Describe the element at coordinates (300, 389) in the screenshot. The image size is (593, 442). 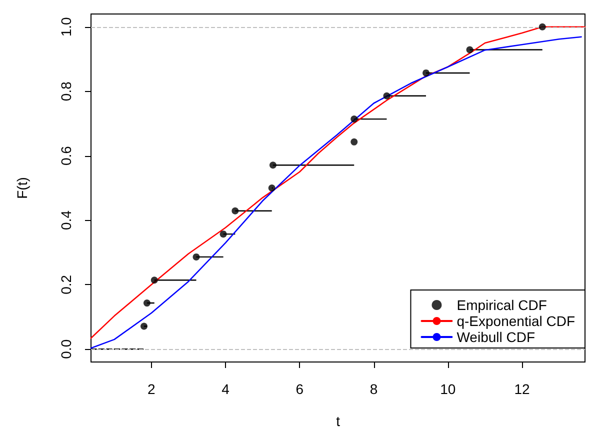
I see `x-tick-label: 6` at that location.